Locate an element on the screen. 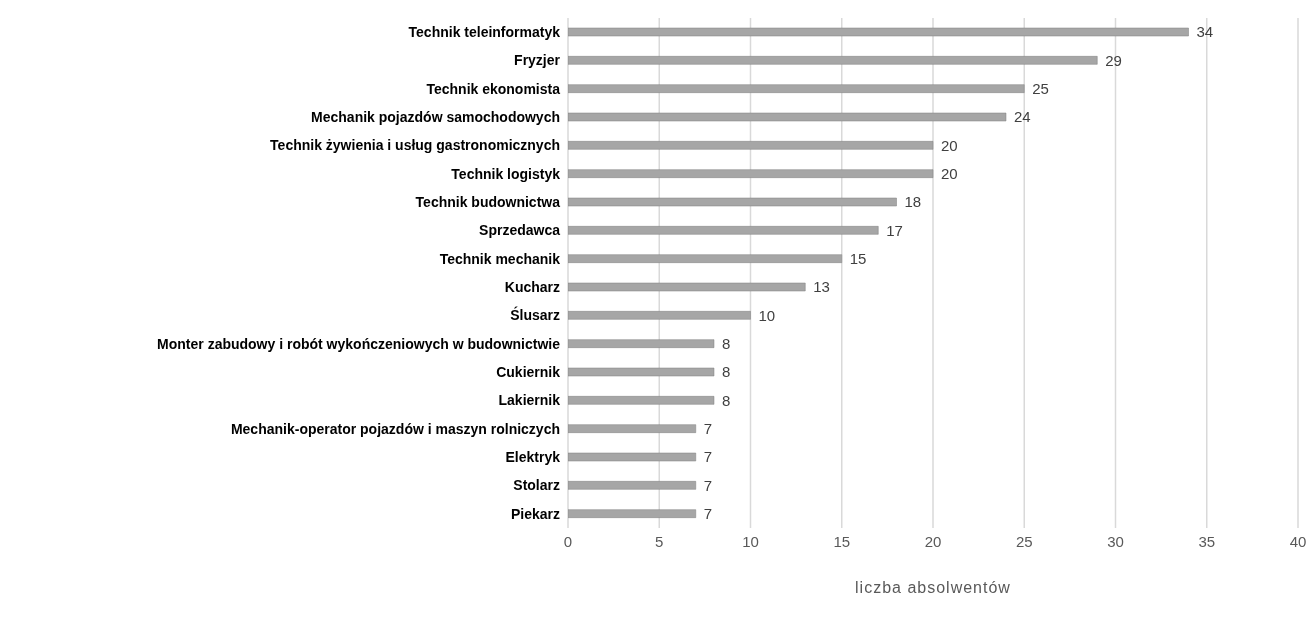 Image resolution: width=1310 pixels, height=619 pixels. x-tick-label: 10 is located at coordinates (750, 541).